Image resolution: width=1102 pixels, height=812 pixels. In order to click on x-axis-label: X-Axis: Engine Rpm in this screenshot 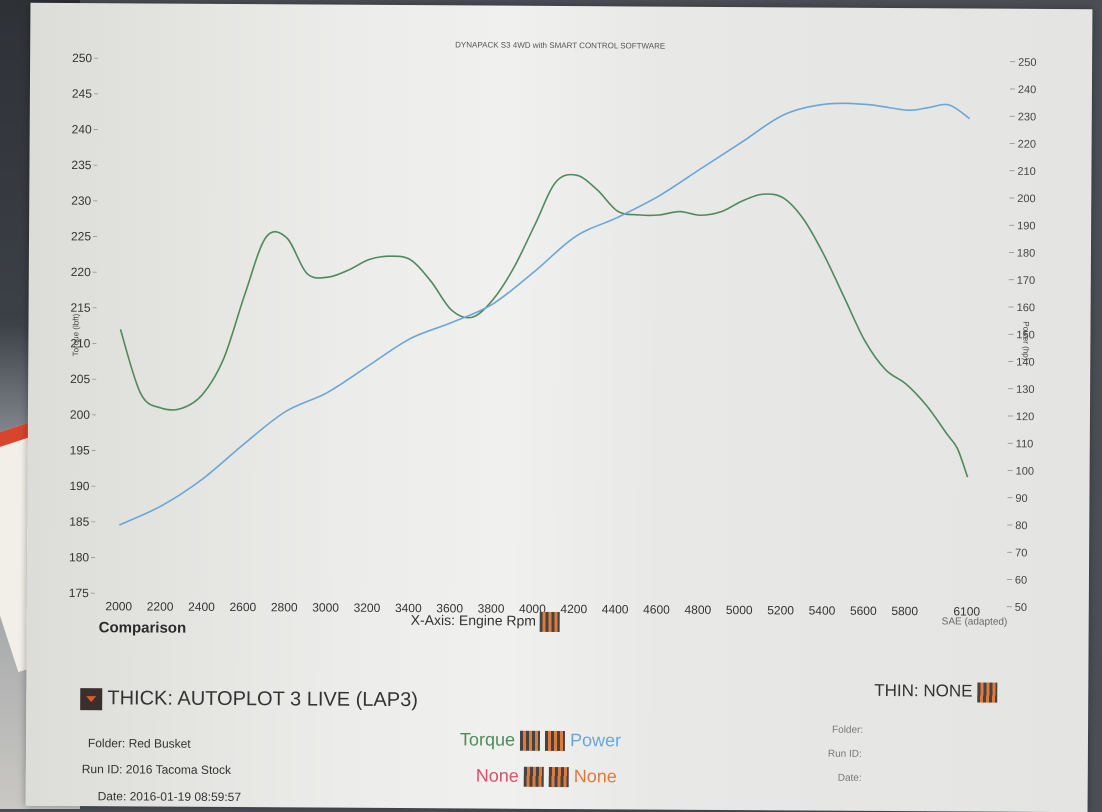, I will do `click(485, 621)`.